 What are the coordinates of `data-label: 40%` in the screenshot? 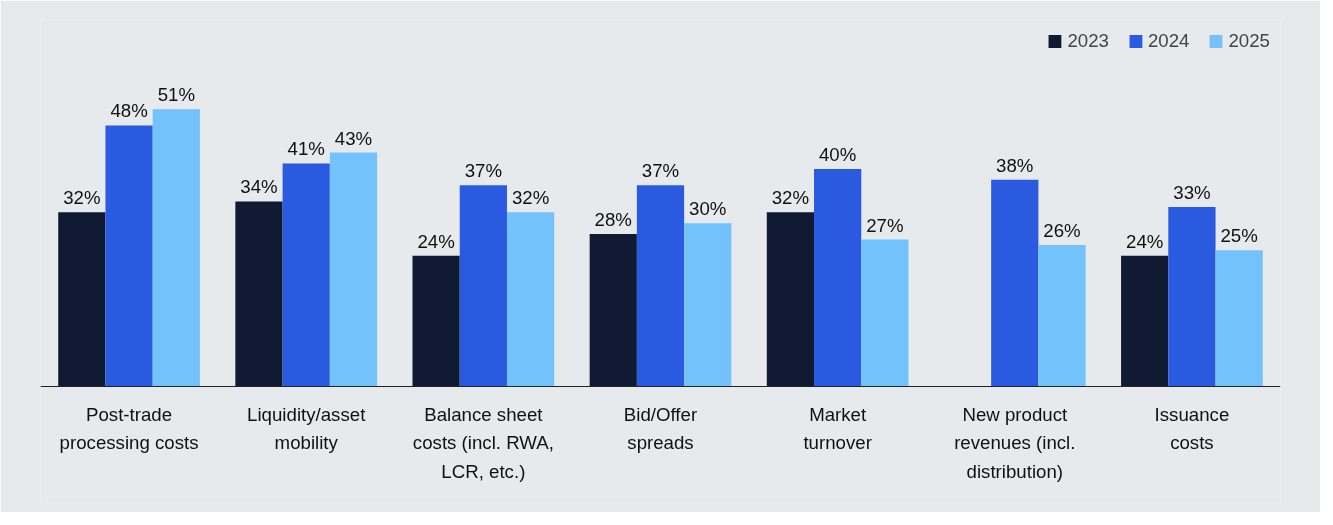 It's located at (837, 154).